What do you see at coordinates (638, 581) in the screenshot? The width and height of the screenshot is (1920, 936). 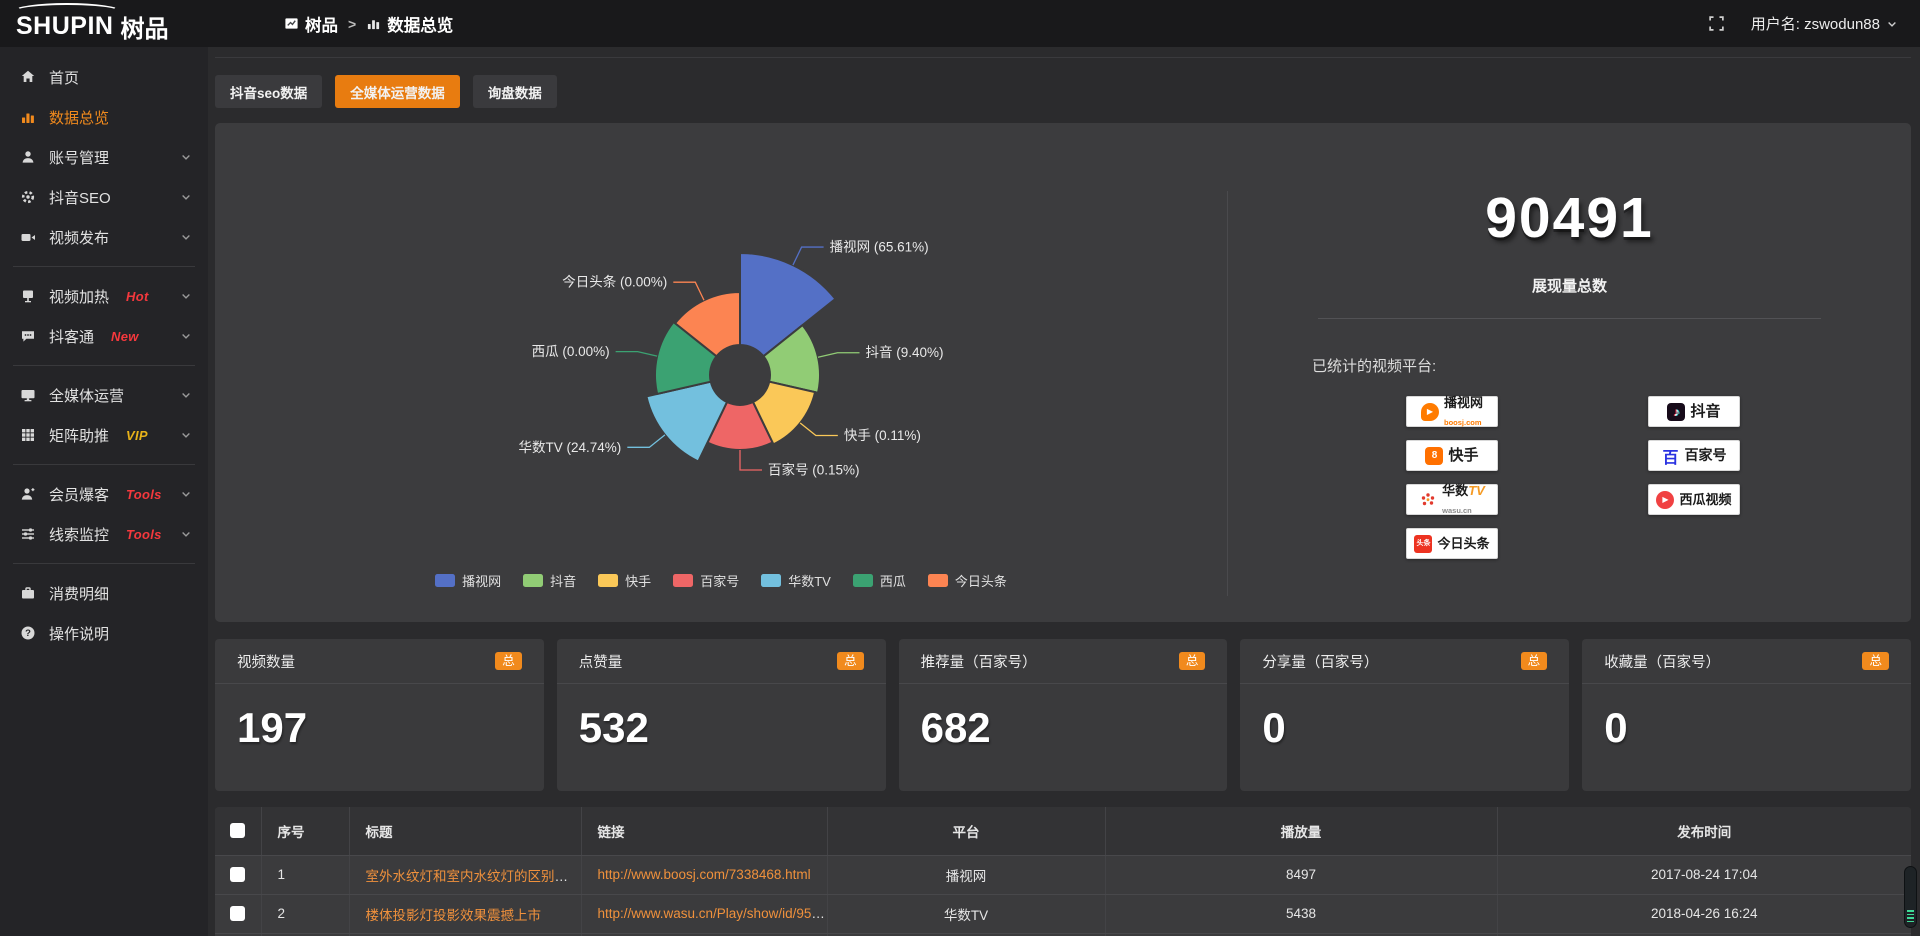 I see `legend-label: 快手` at bounding box center [638, 581].